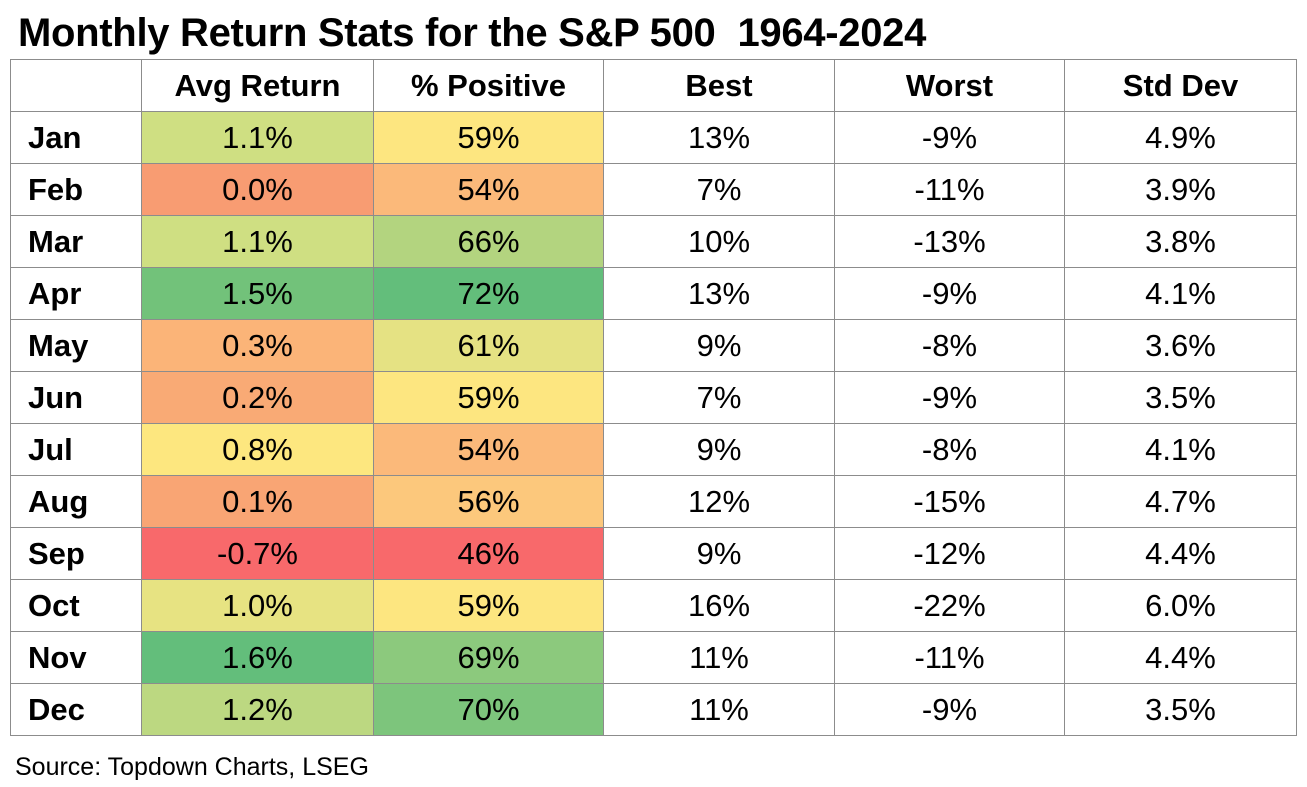 The width and height of the screenshot is (1307, 787). What do you see at coordinates (488, 345) in the screenshot?
I see `cell-pct-positive: 61%` at bounding box center [488, 345].